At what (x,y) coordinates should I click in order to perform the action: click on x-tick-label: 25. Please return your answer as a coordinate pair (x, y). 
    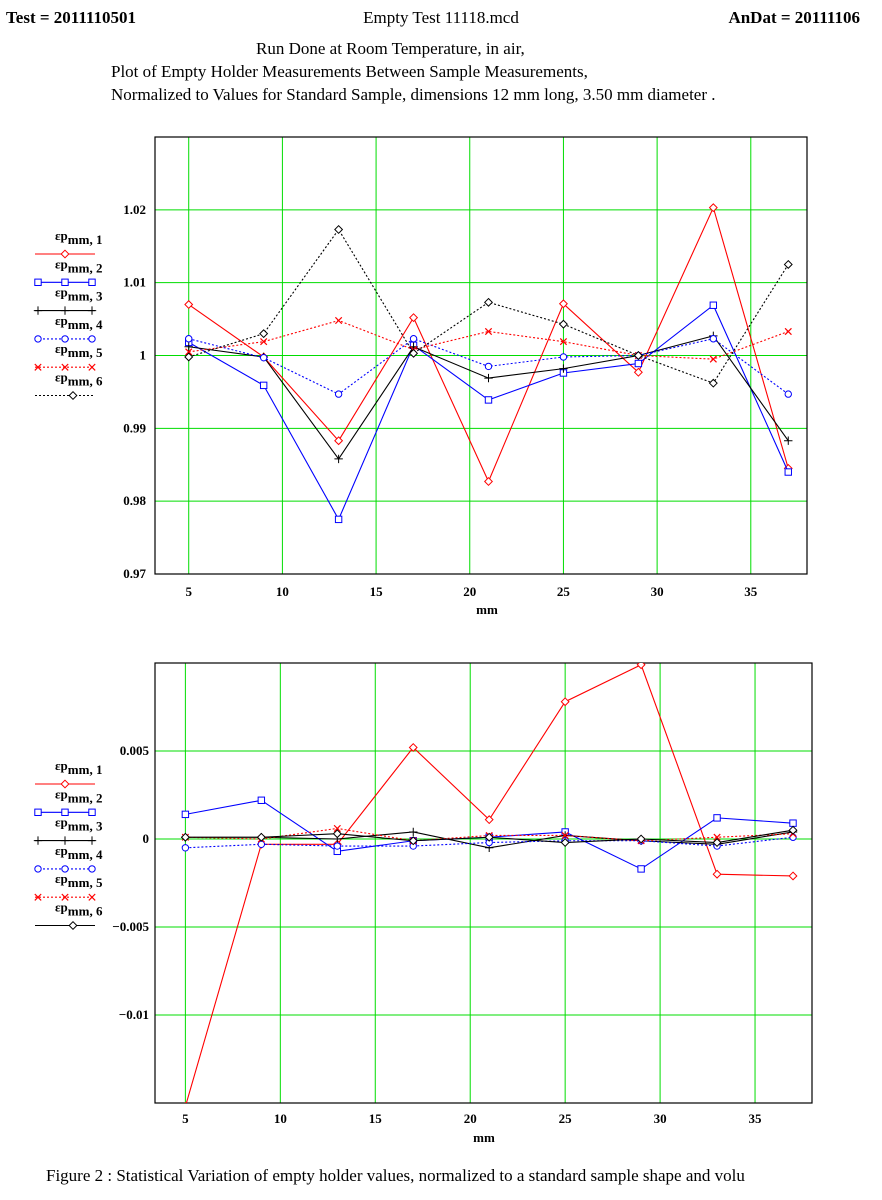
    Looking at the image, I should click on (566, 1118).